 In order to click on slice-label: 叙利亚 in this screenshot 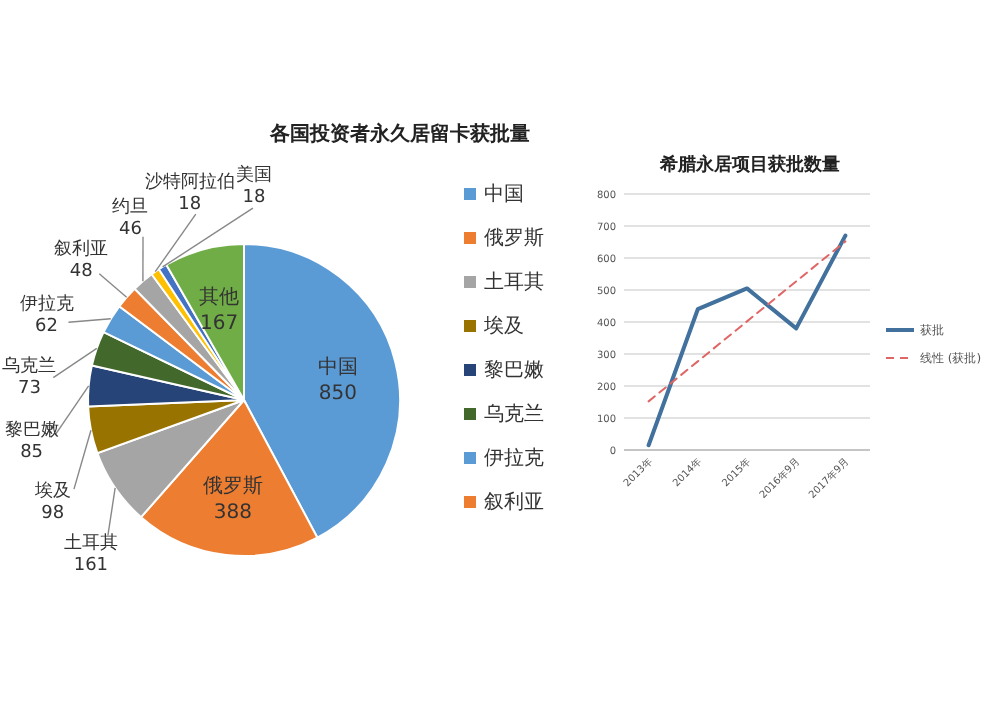, I will do `click(81, 249)`.